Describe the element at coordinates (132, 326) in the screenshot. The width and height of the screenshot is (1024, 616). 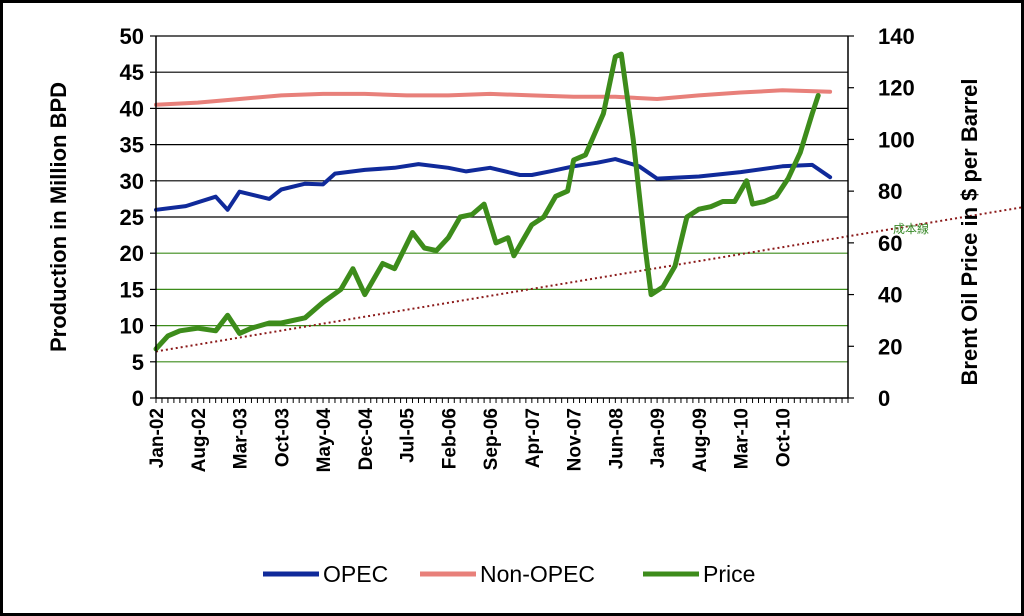
I see `left-tick-label: 10` at that location.